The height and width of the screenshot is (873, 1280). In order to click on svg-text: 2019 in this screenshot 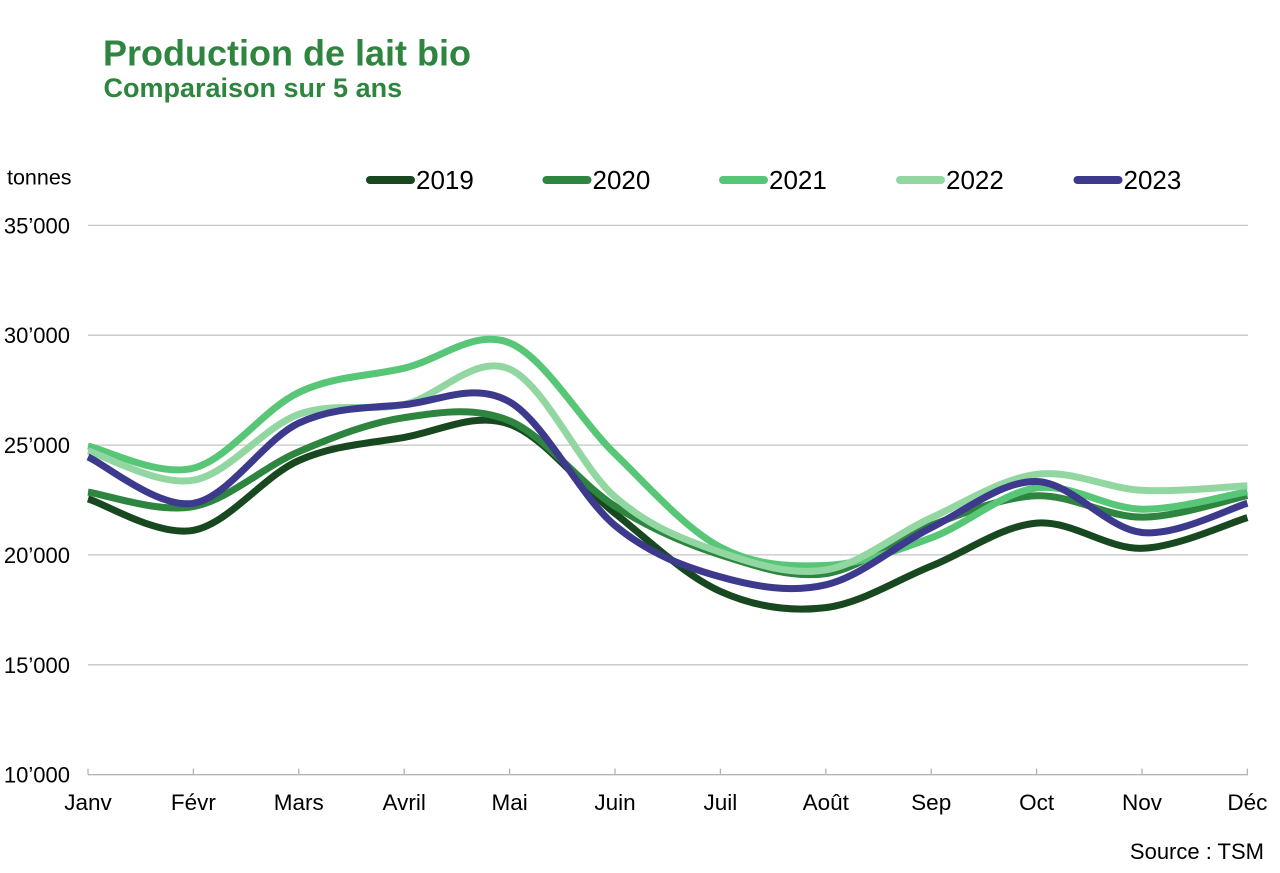, I will do `click(445, 180)`.